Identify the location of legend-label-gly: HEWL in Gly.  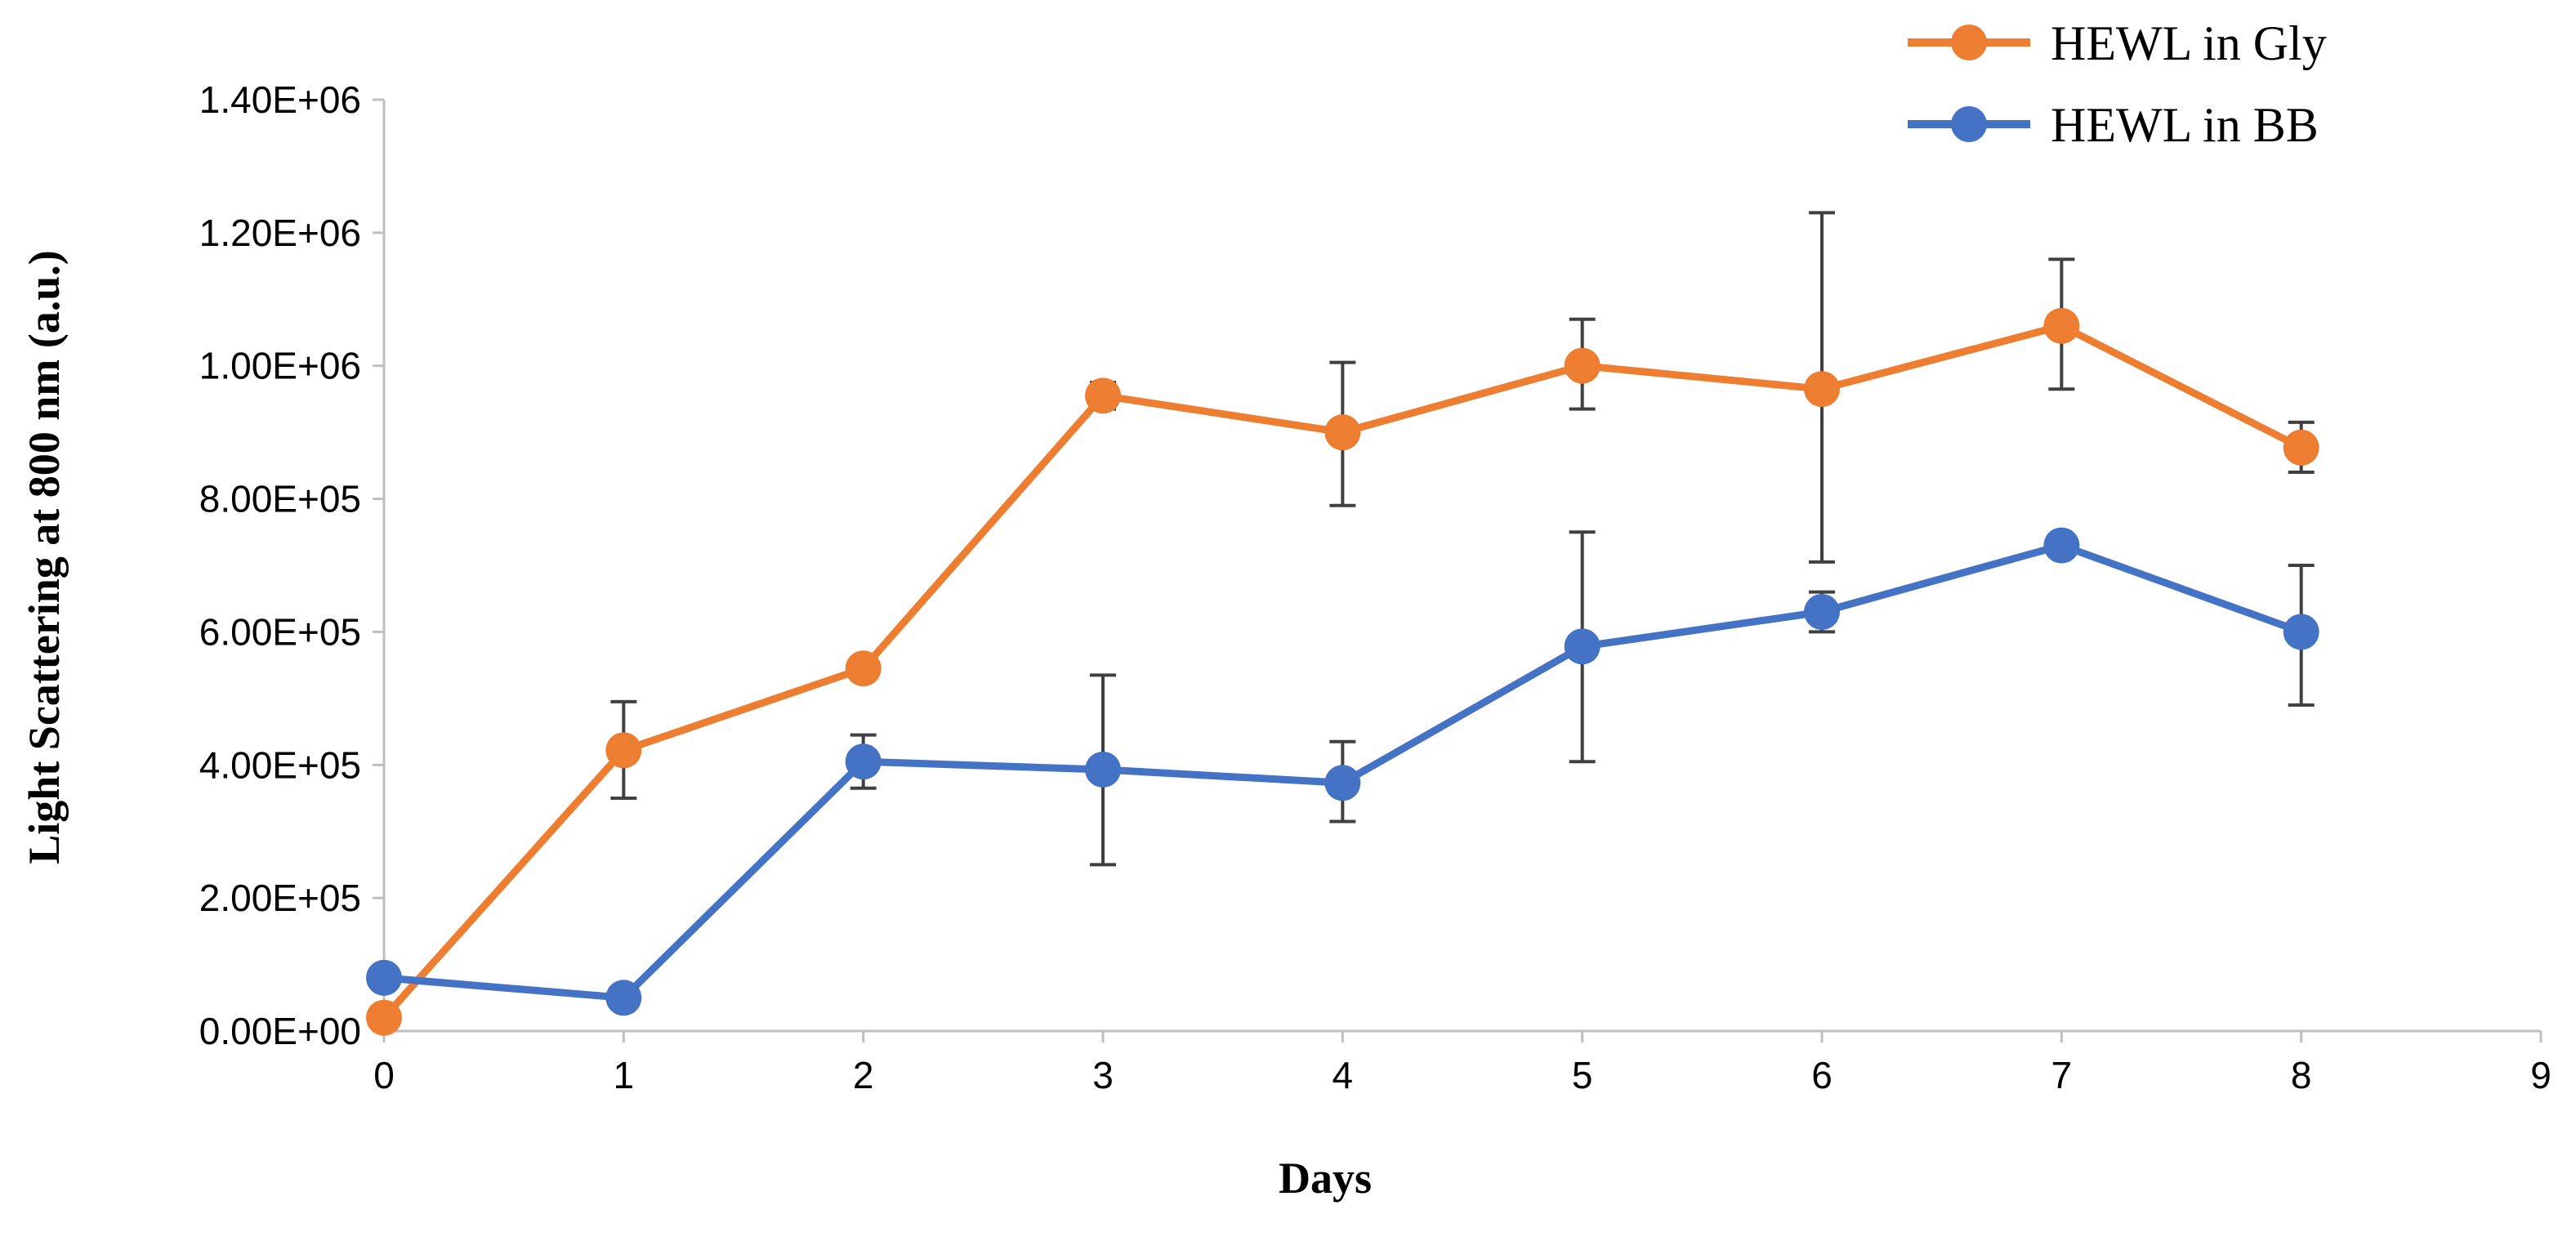
(2189, 43).